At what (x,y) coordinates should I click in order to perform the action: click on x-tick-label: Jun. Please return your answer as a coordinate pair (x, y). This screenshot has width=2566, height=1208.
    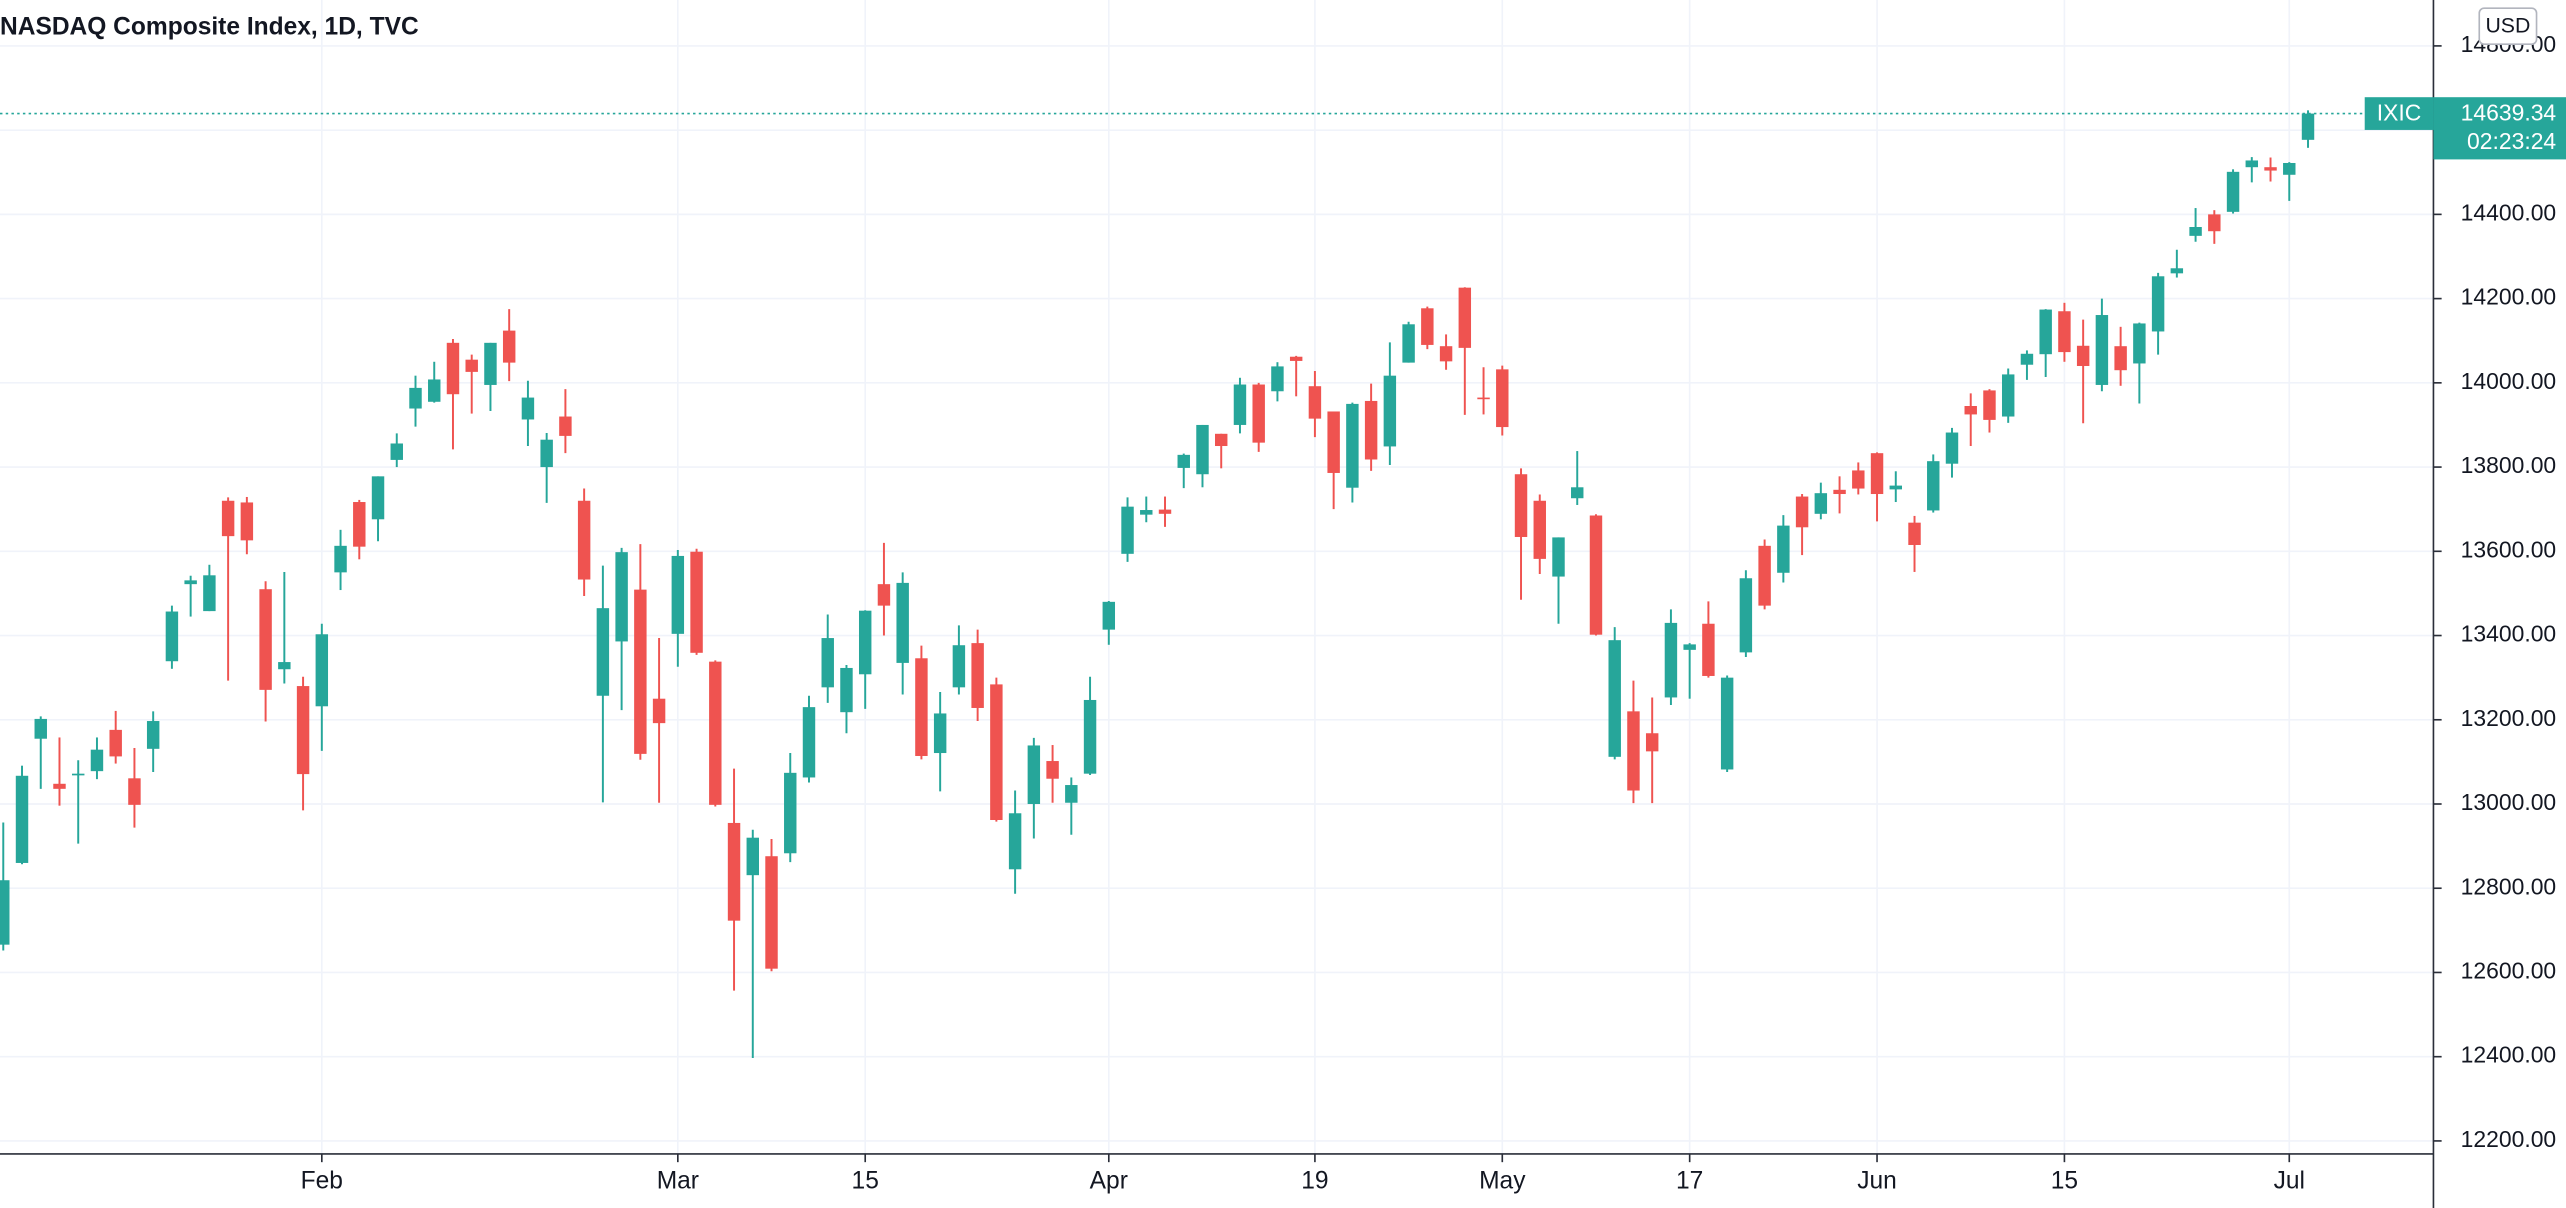
    Looking at the image, I should click on (1877, 1180).